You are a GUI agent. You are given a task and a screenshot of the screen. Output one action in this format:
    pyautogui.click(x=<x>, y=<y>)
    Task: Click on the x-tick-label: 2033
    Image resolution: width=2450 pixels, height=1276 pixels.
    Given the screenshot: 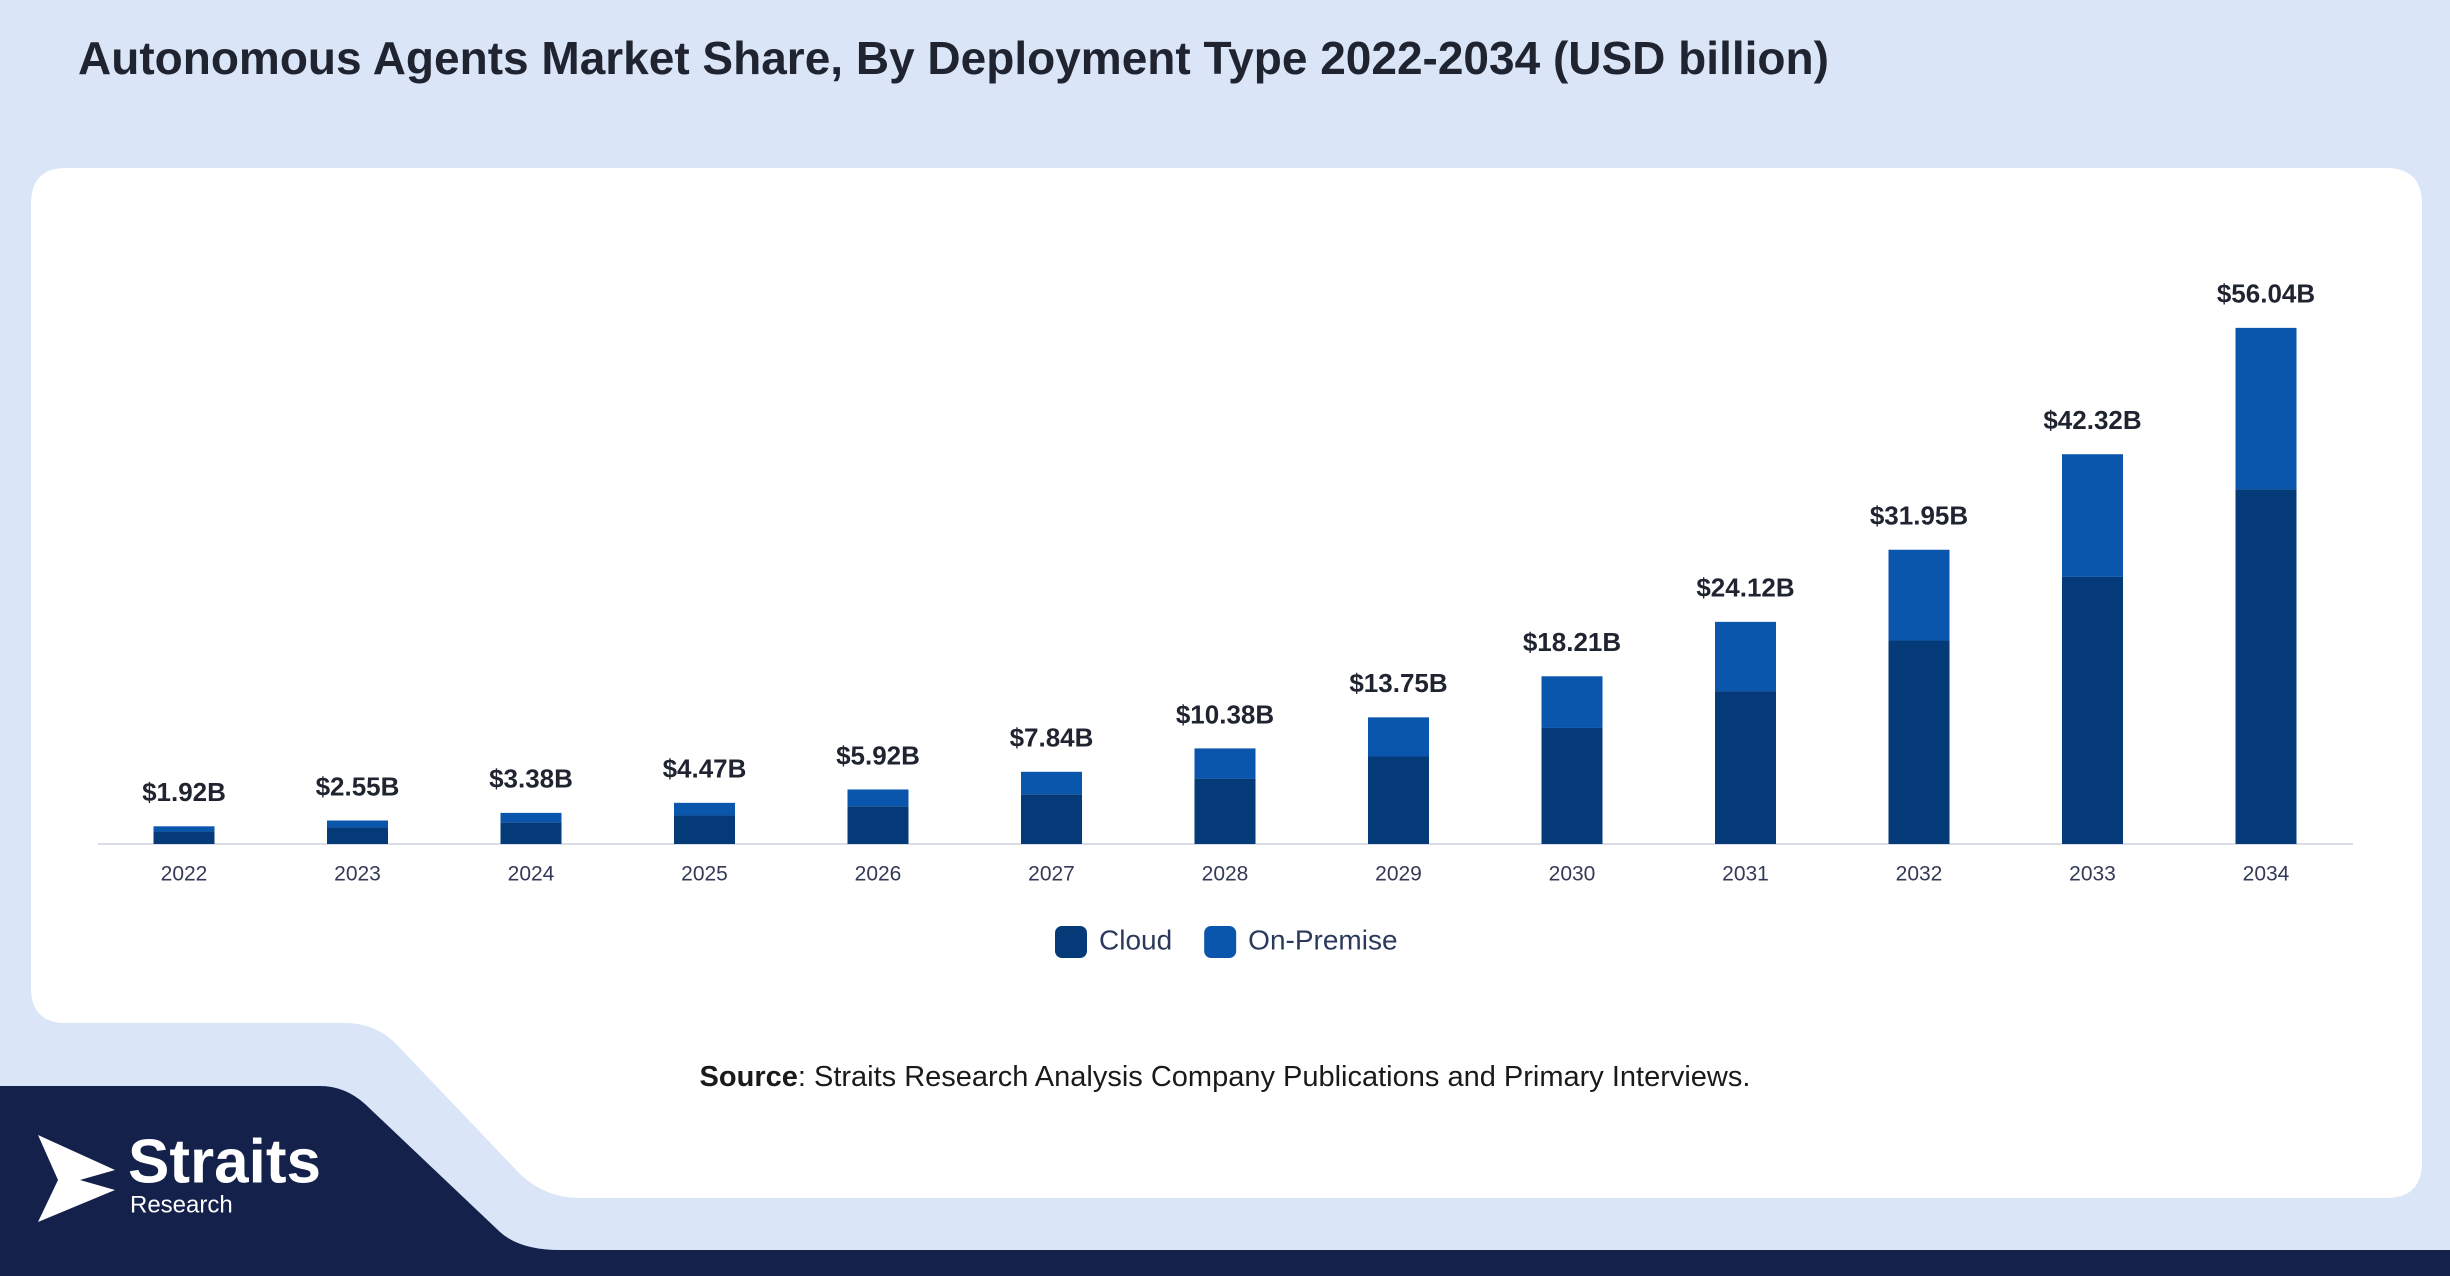 What is the action you would take?
    pyautogui.click(x=2092, y=874)
    